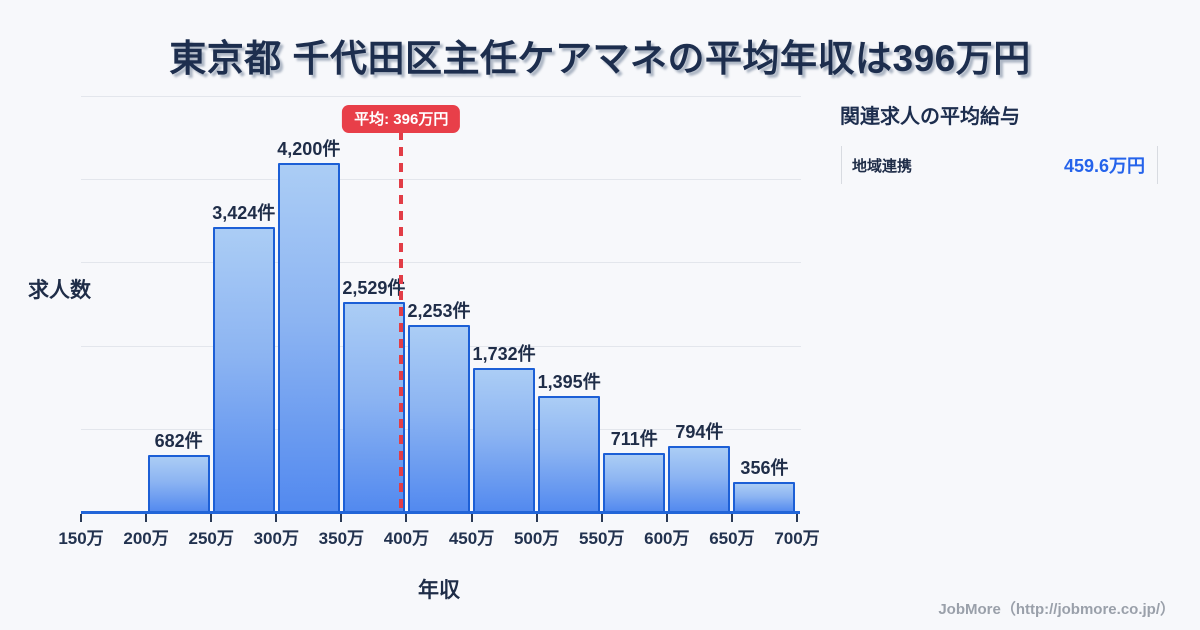 This screenshot has width=1200, height=630. Describe the element at coordinates (1056, 609) in the screenshot. I see `jobmore-credit: JobMore（http://jobmore.co.jp/）` at that location.